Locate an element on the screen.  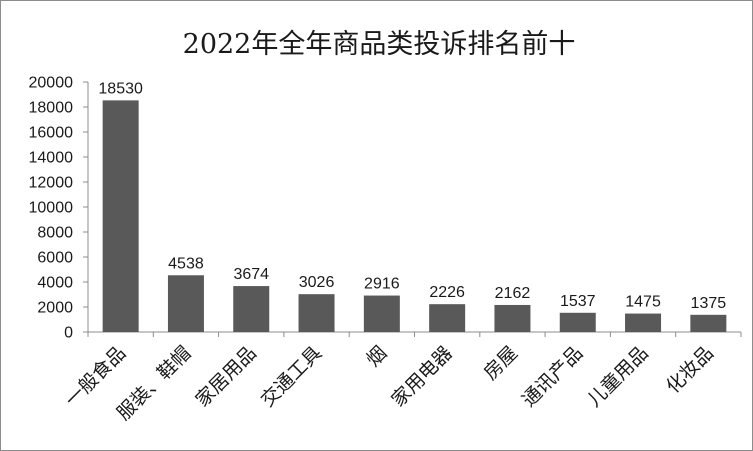
chart-title: 2022年全年商品类投诉排名前十 is located at coordinates (379, 44).